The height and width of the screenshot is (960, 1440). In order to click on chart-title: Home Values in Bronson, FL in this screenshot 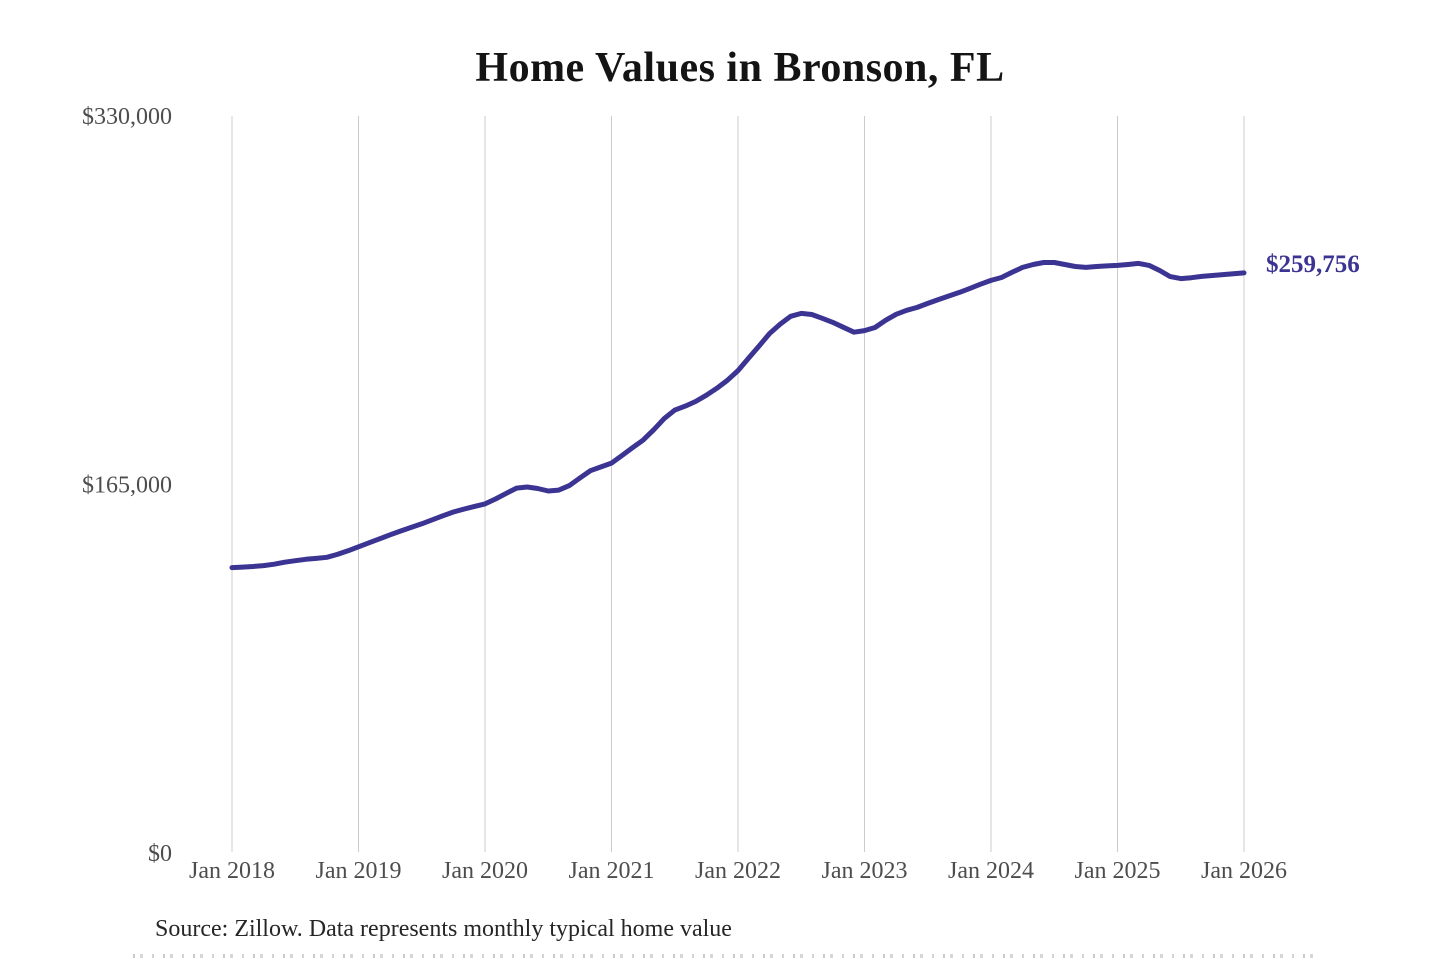, I will do `click(740, 68)`.